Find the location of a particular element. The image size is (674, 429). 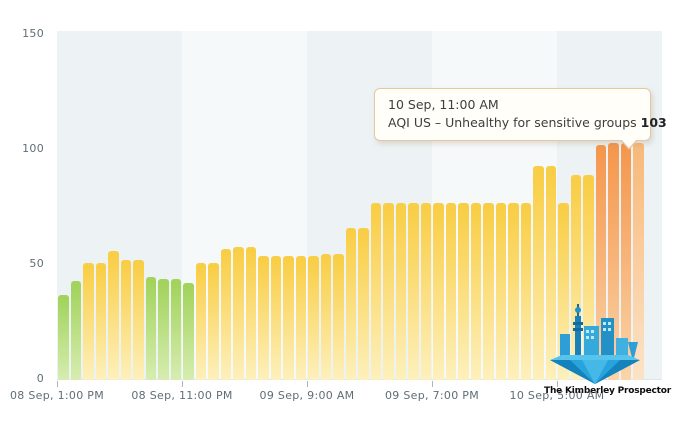

y-axis-label: 150 is located at coordinates (33, 33).